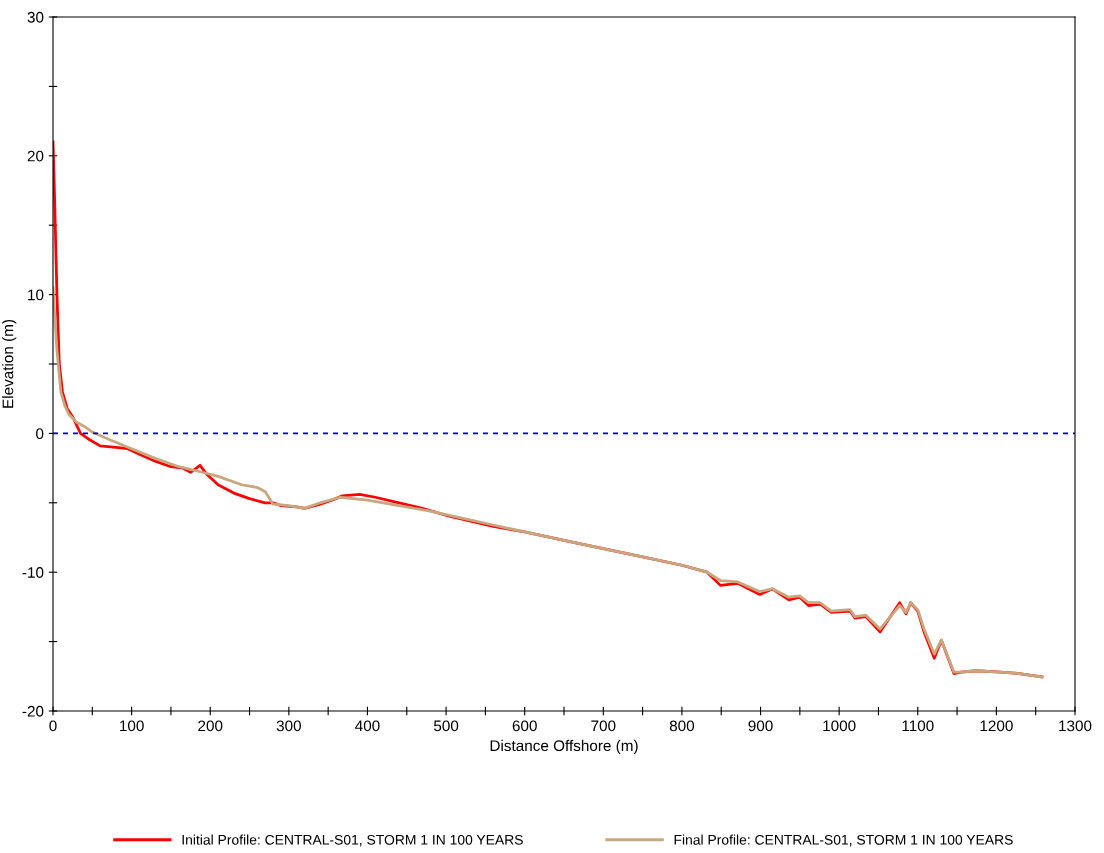  What do you see at coordinates (367, 726) in the screenshot?
I see `x-tick-label: 400` at bounding box center [367, 726].